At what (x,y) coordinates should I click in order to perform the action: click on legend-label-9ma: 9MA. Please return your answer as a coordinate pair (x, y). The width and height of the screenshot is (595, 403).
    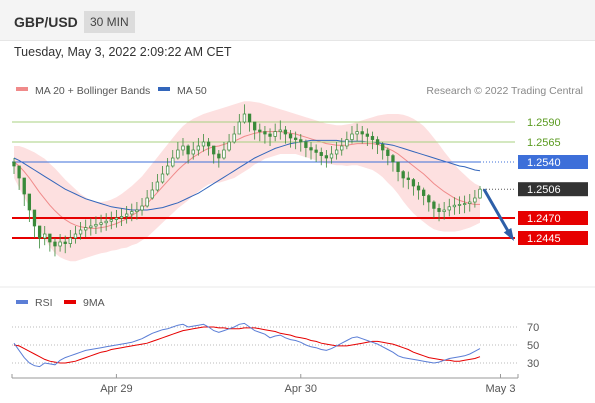
    Looking at the image, I should click on (94, 303).